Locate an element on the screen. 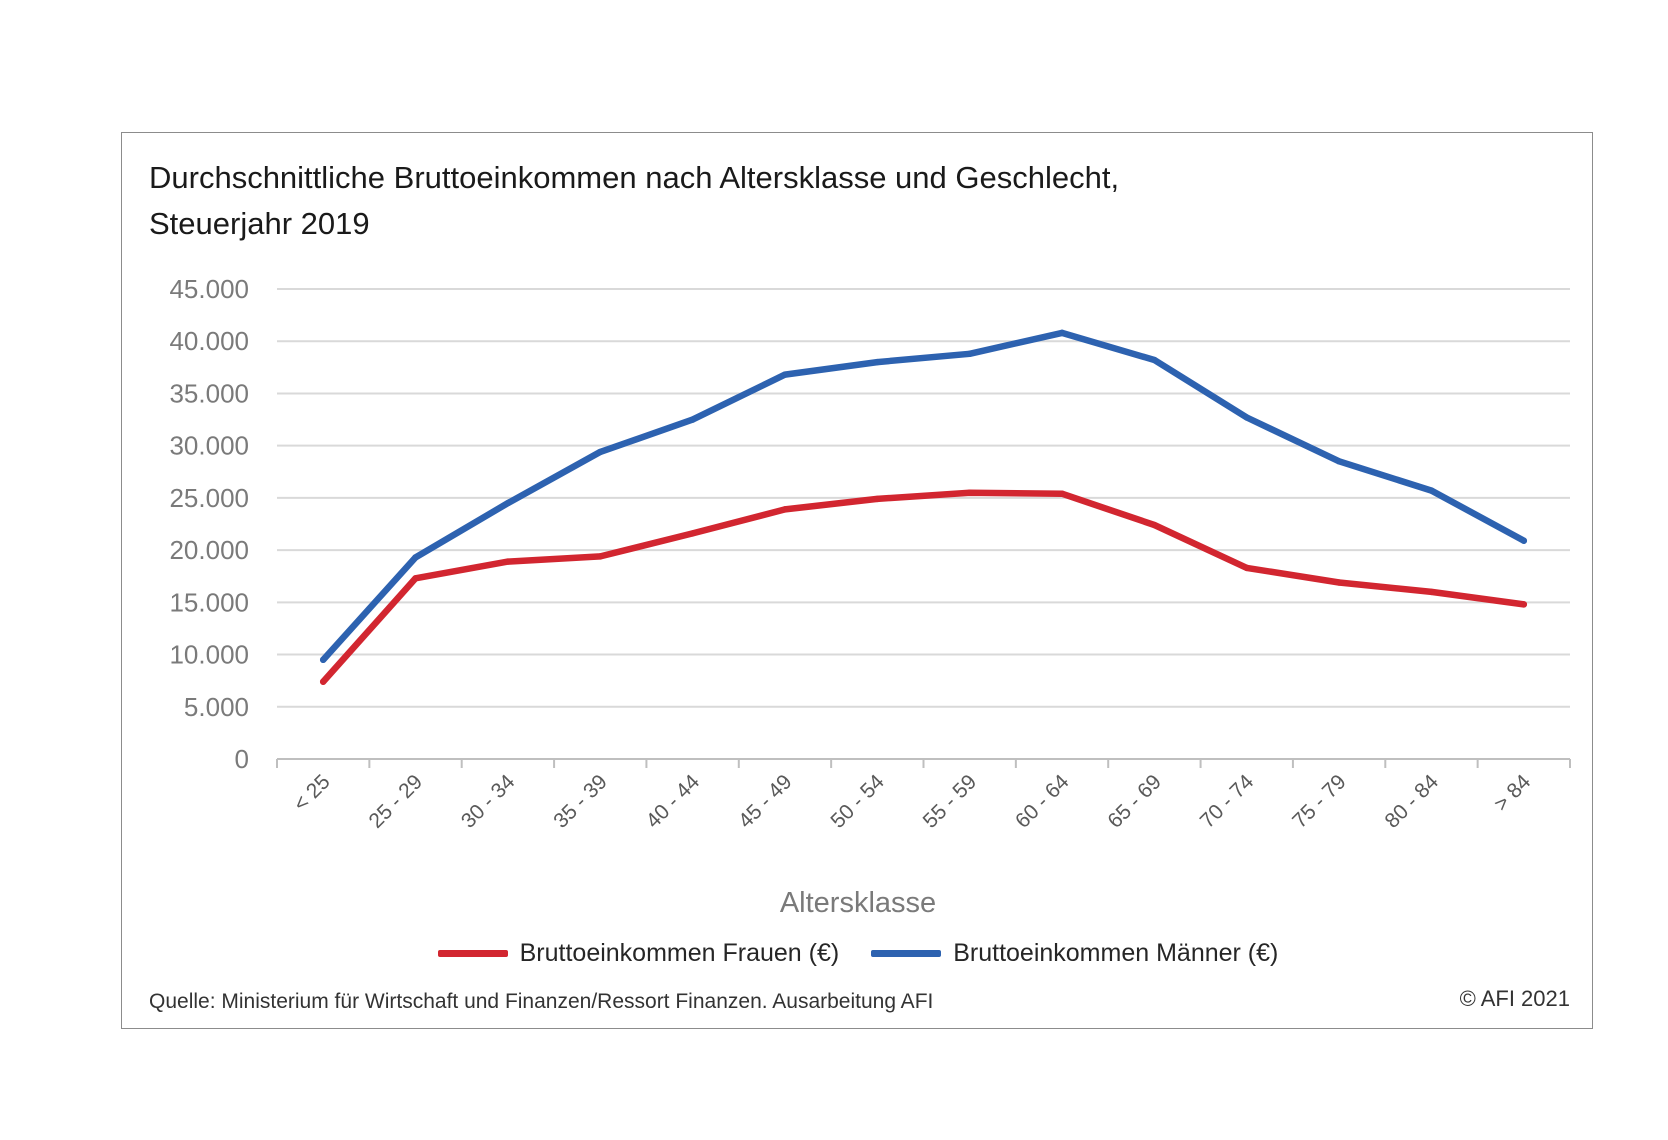 This screenshot has width=1668, height=1140. legend-item-frauen: Bruttoeinkommen Frauen (€) is located at coordinates (638, 953).